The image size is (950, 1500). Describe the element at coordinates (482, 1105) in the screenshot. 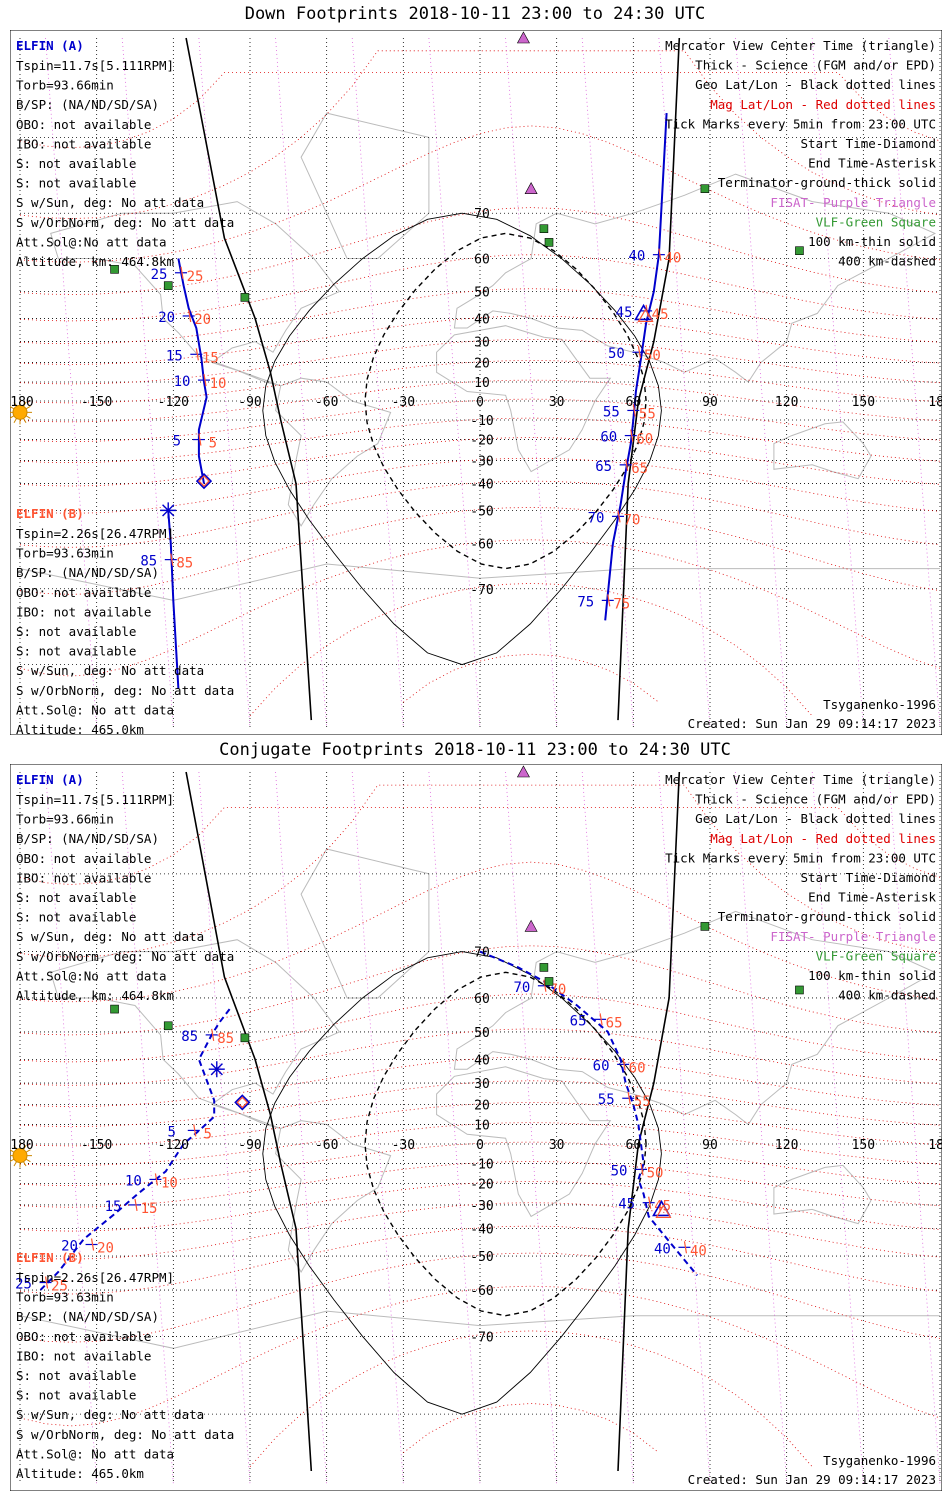

I see `lat-label: 20` at that location.